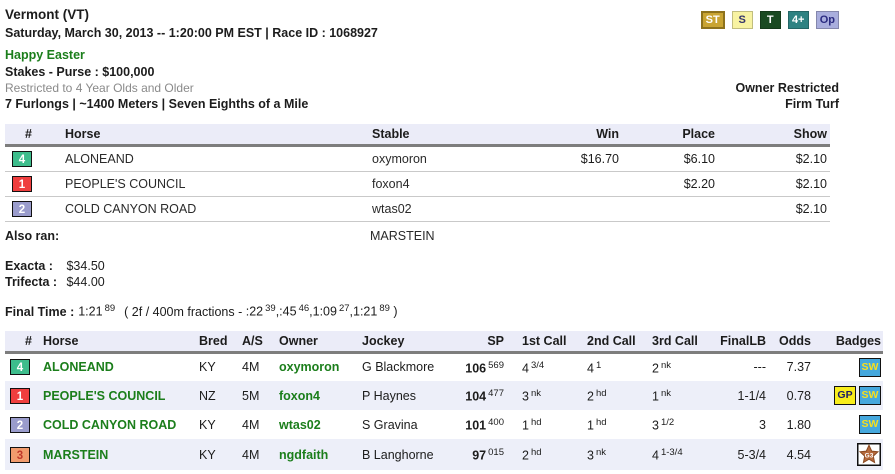 This screenshot has width=895, height=474. What do you see at coordinates (525, 368) in the screenshot?
I see `call1-pos: 4` at bounding box center [525, 368].